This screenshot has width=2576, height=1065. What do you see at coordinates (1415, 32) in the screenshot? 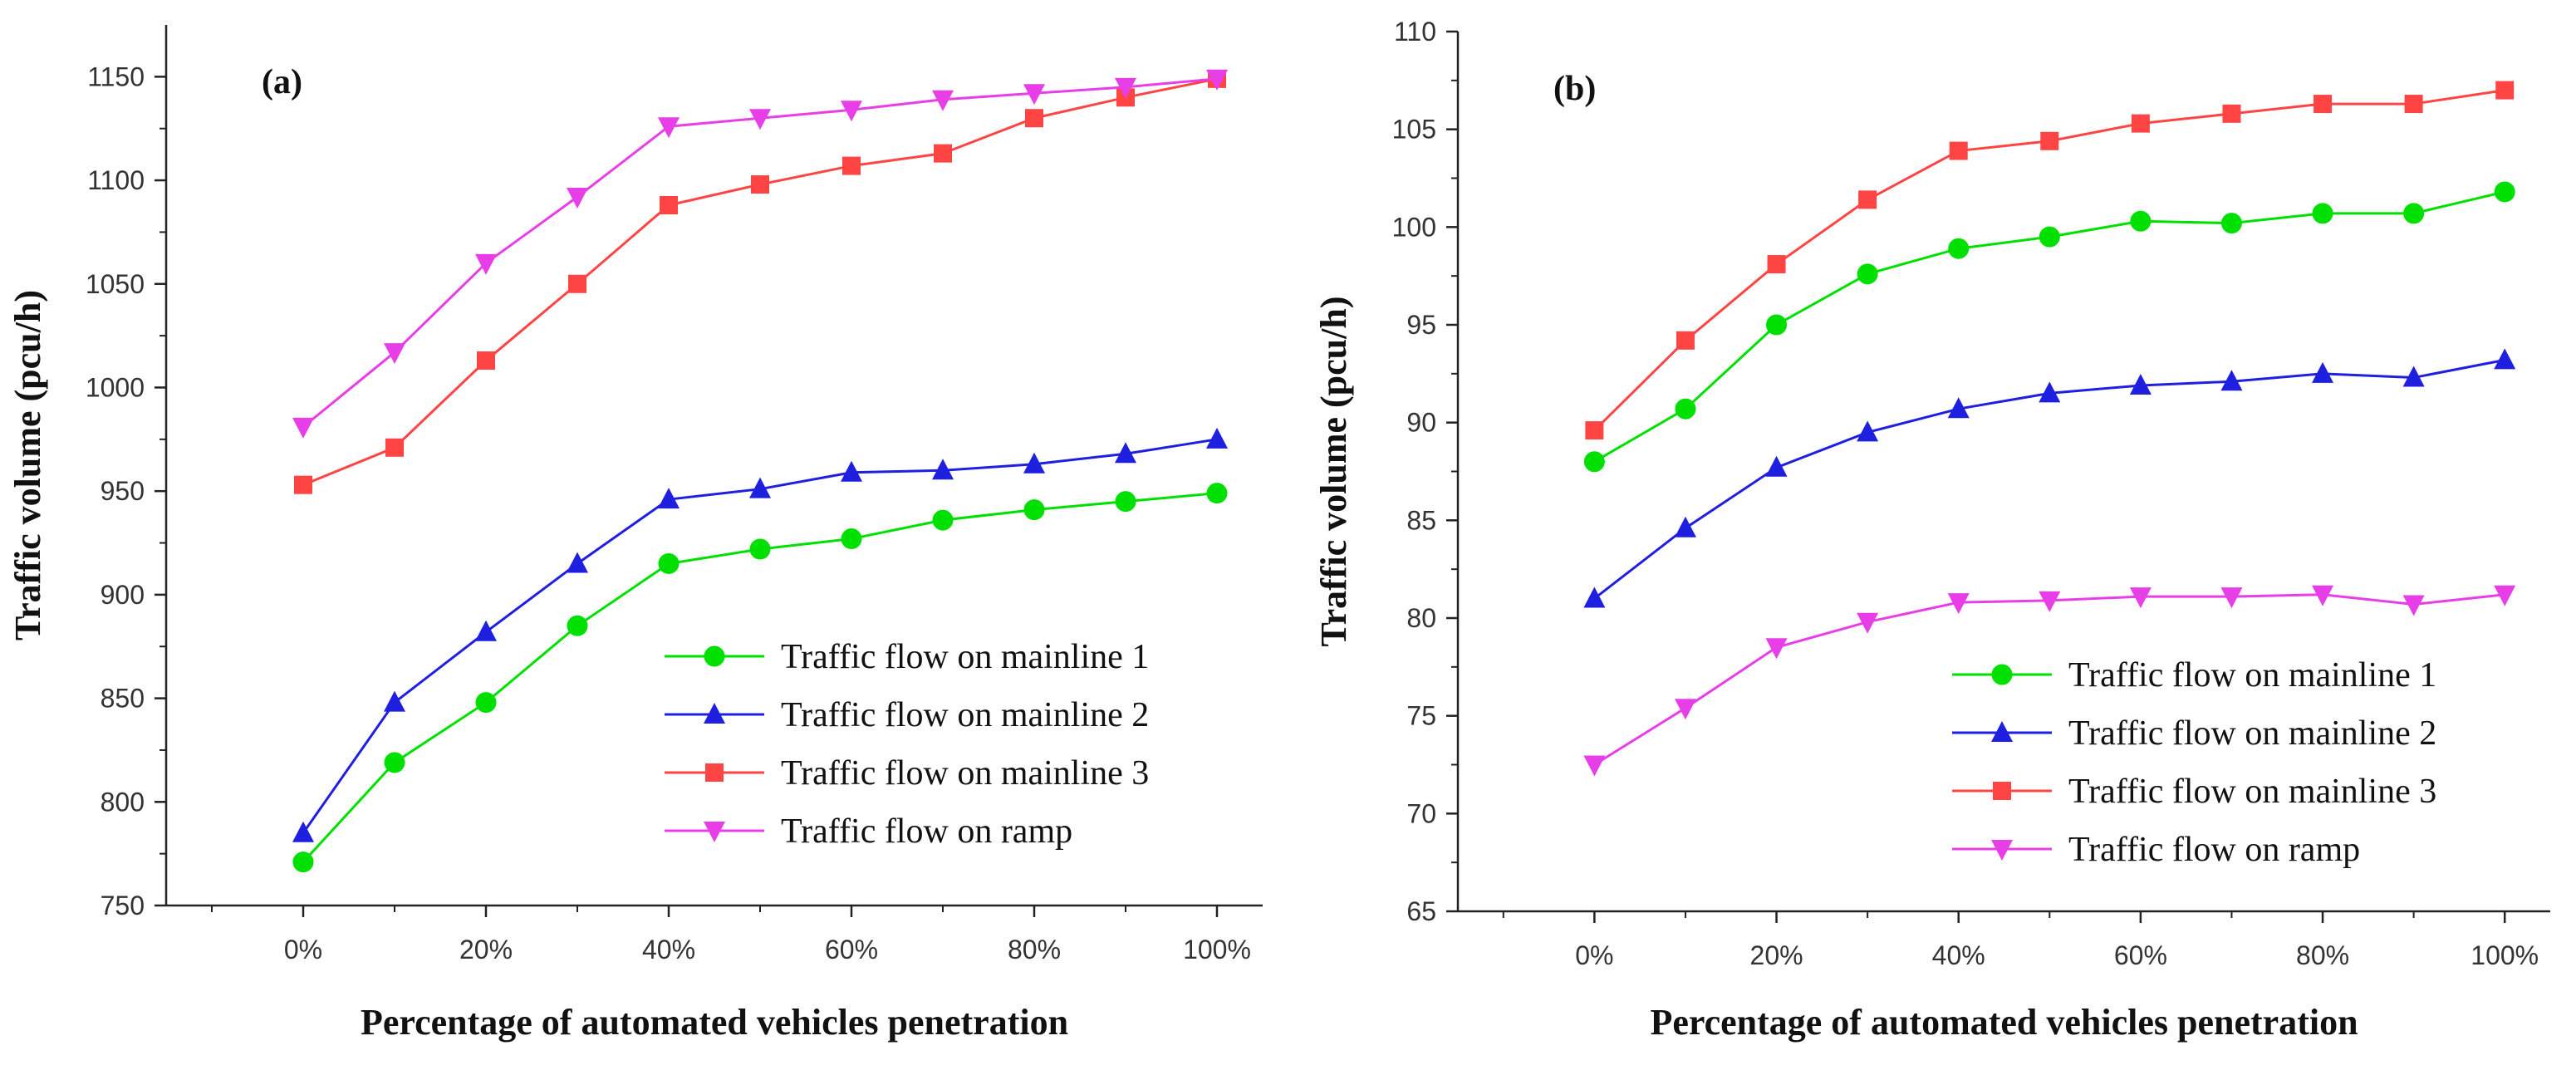
I see `y-tick-label: 110` at bounding box center [1415, 32].